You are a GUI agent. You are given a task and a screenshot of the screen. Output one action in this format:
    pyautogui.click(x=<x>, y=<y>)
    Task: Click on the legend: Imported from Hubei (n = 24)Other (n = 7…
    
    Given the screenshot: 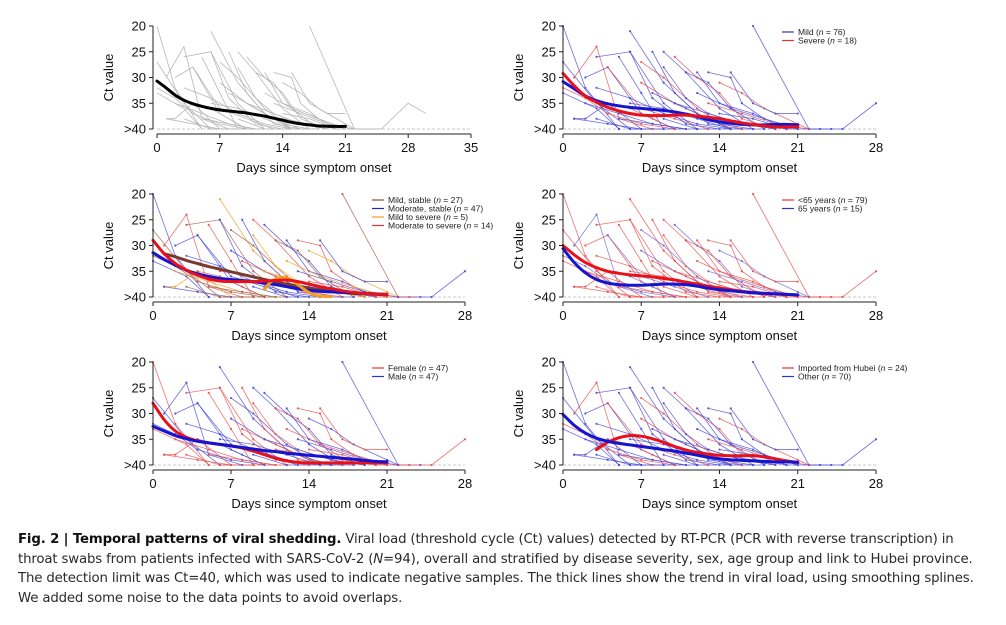 What is the action you would take?
    pyautogui.click(x=845, y=372)
    